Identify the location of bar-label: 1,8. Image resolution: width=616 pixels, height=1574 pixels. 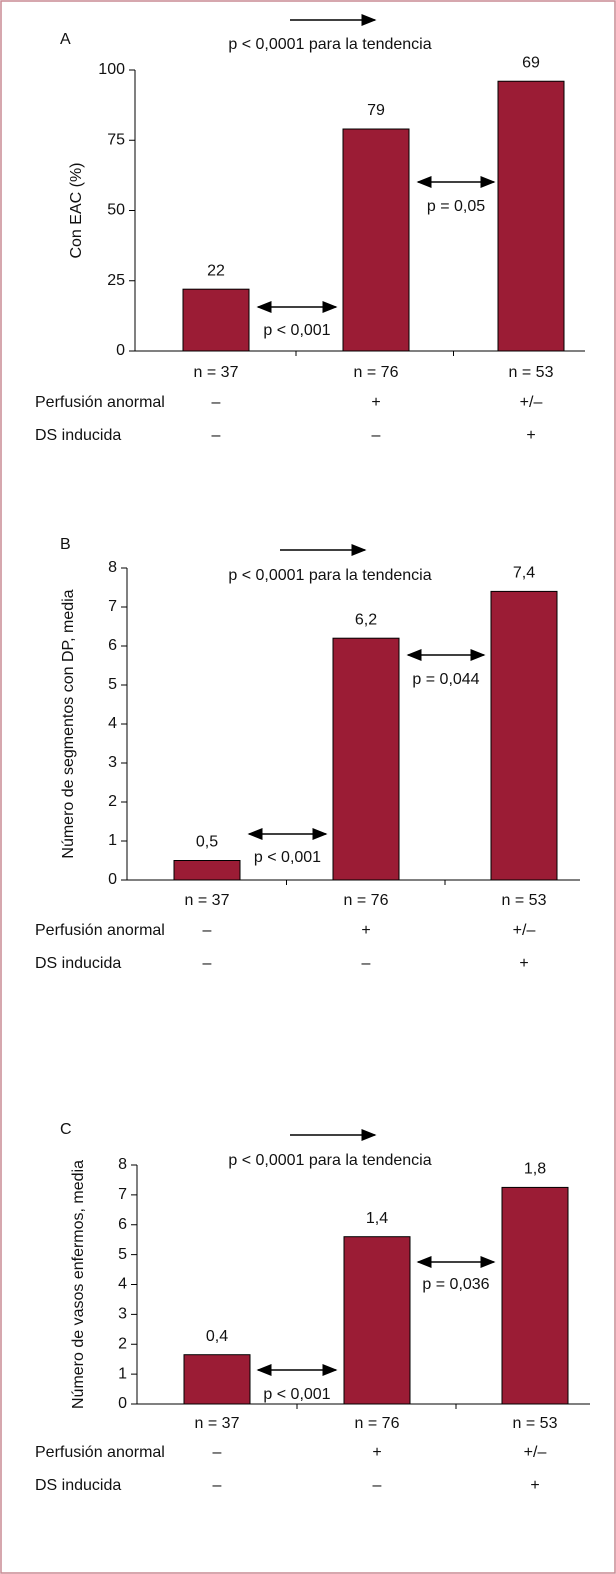
(535, 1169).